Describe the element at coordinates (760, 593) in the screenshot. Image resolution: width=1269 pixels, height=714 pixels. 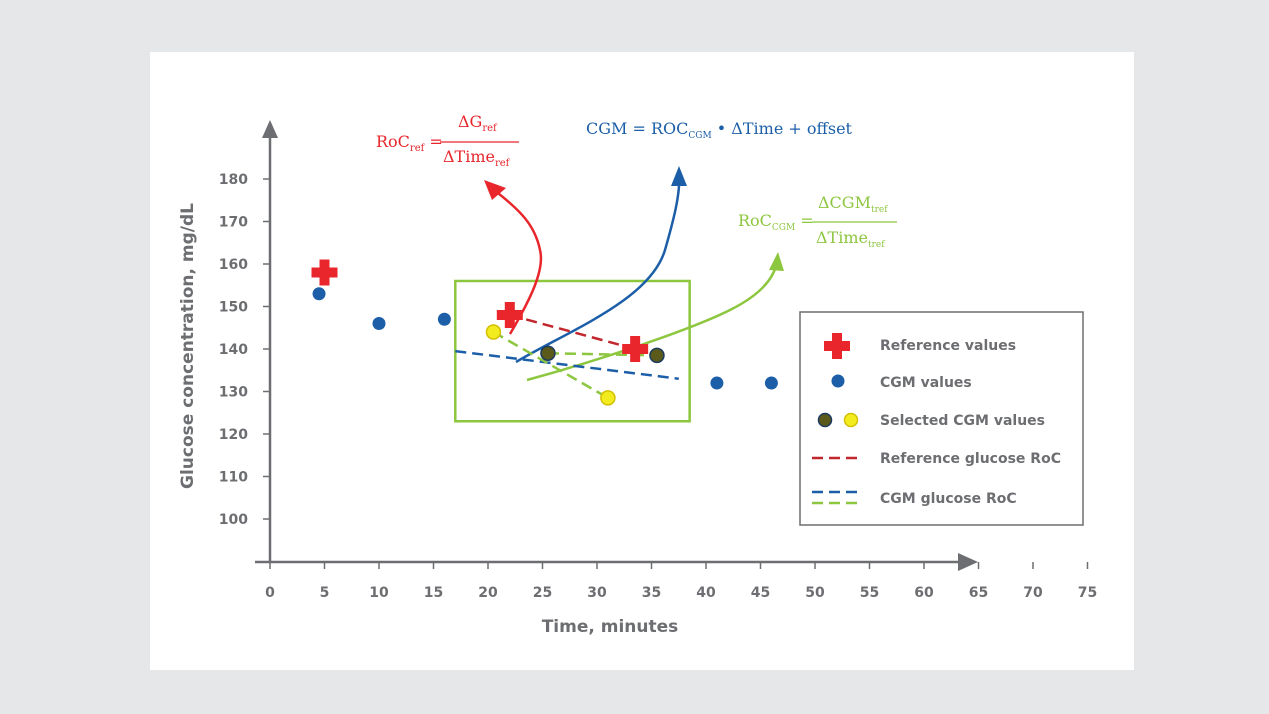
I see `x-tick-label: 45` at that location.